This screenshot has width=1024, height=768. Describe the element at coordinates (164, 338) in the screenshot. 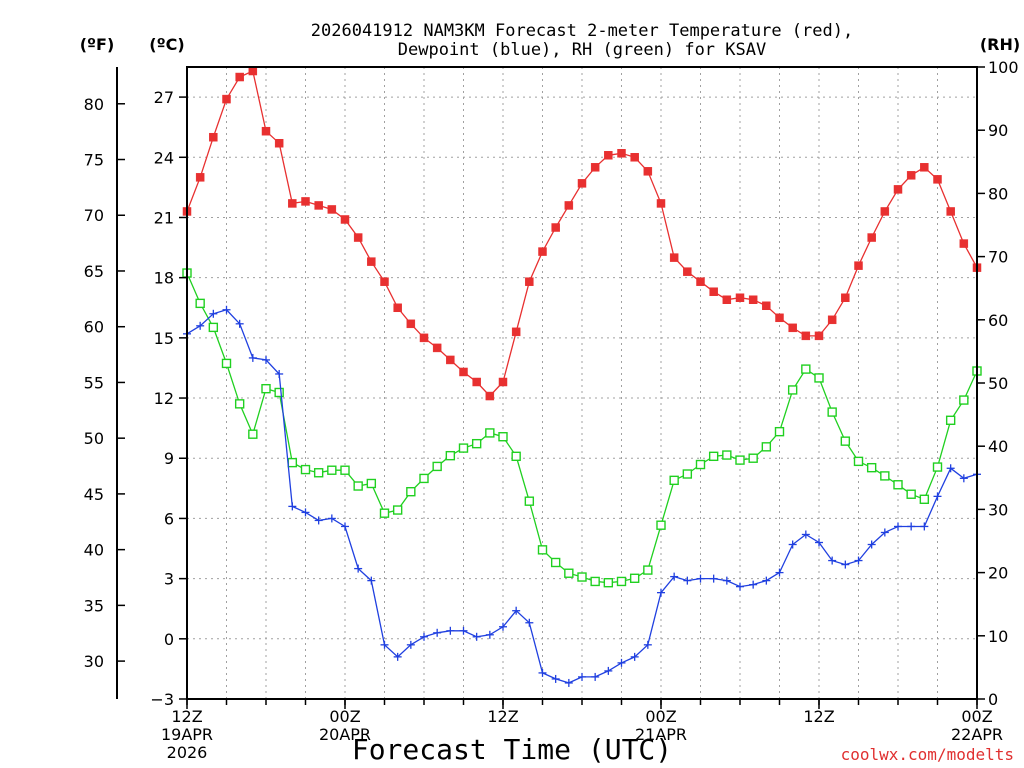

I see `celsius-tick-label: 15` at that location.